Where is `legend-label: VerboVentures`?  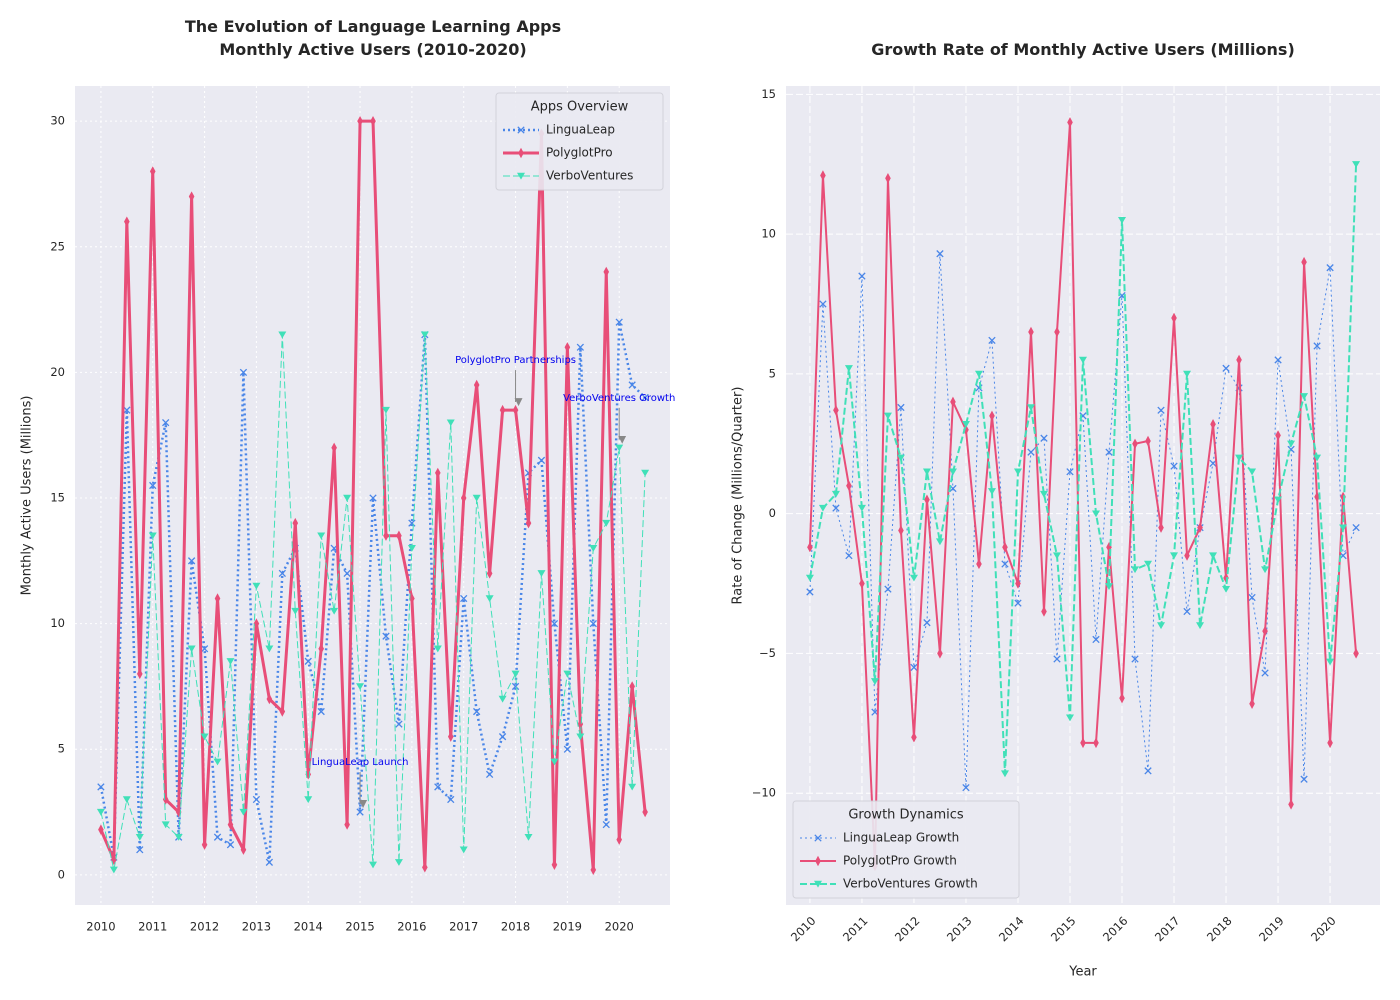 legend-label: VerboVentures is located at coordinates (589, 176).